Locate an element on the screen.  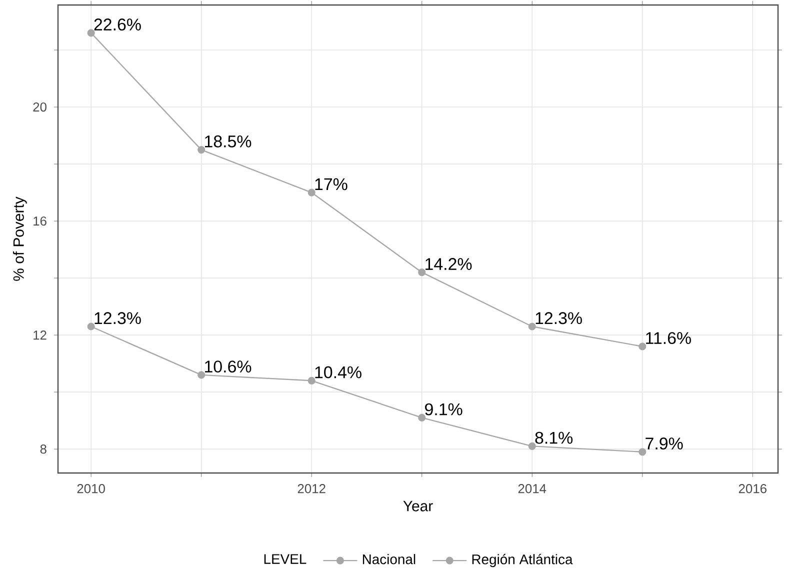
x-tick-label: 2010 is located at coordinates (91, 489).